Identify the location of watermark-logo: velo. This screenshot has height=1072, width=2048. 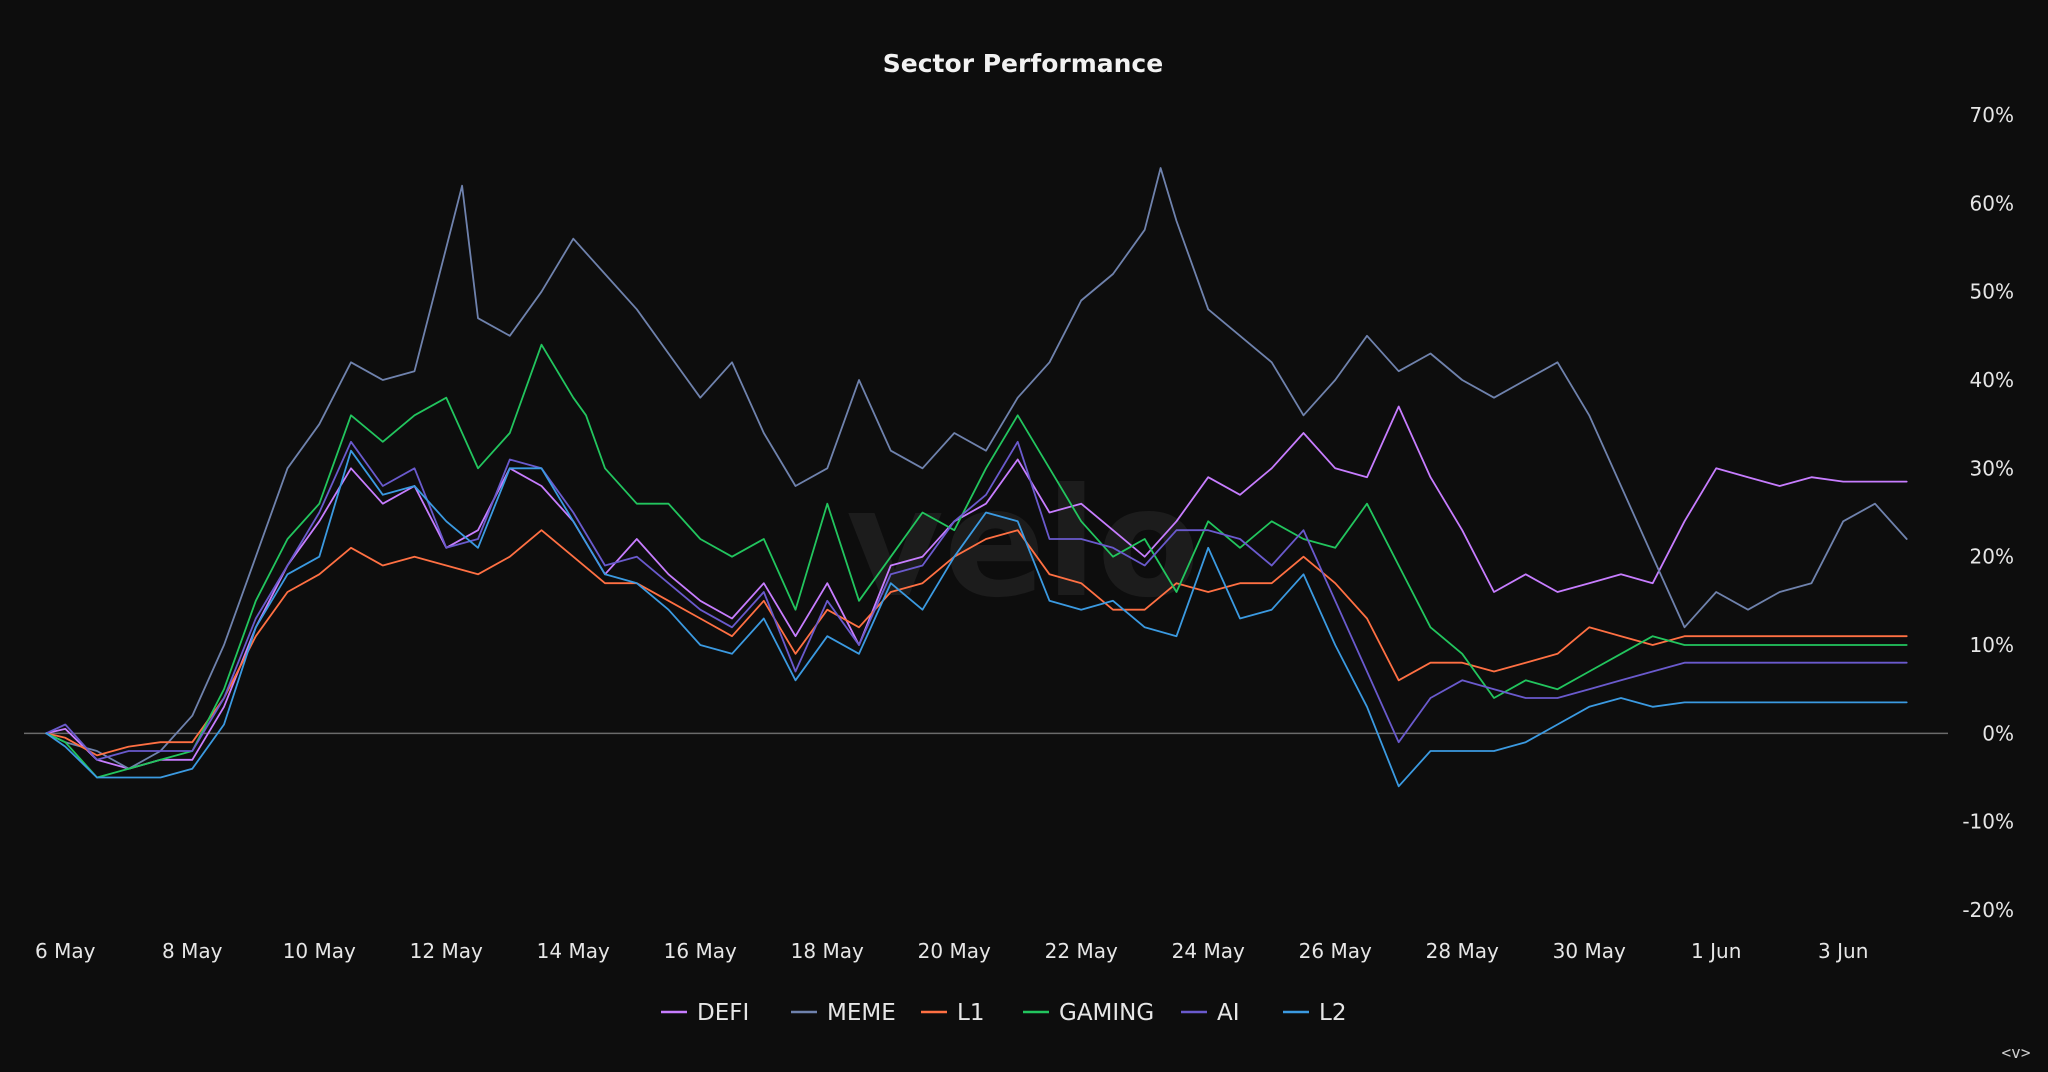
(1023, 544).